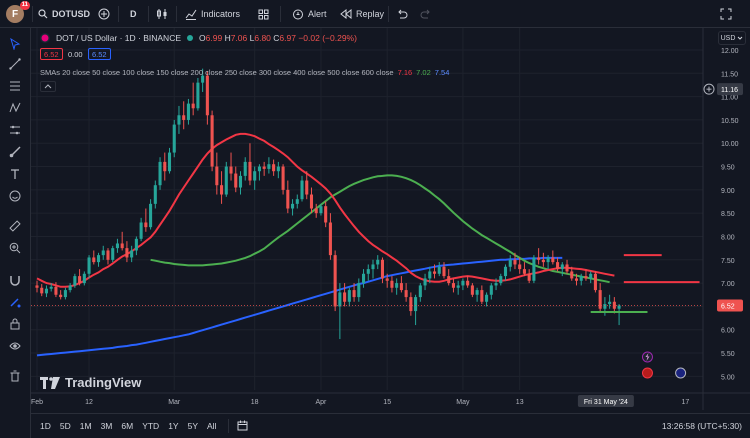 The width and height of the screenshot is (750, 438). I want to click on undo-button, so click(402, 14).